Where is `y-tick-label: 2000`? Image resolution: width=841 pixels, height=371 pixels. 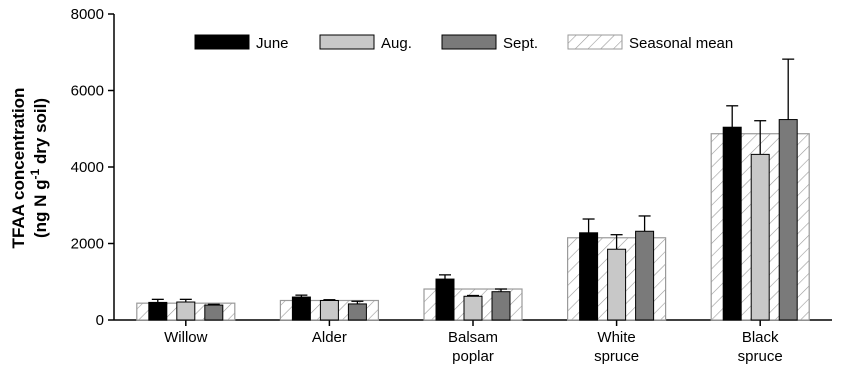
y-tick-label: 2000 is located at coordinates (87, 244).